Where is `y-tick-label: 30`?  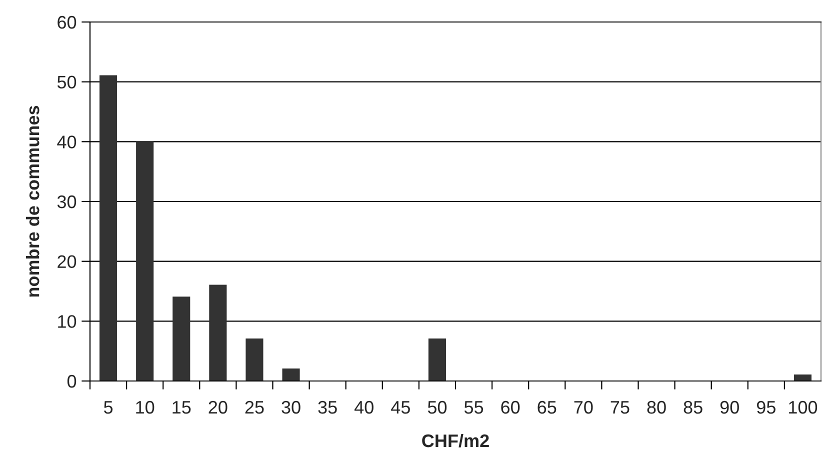
y-tick-label: 30 is located at coordinates (66, 201).